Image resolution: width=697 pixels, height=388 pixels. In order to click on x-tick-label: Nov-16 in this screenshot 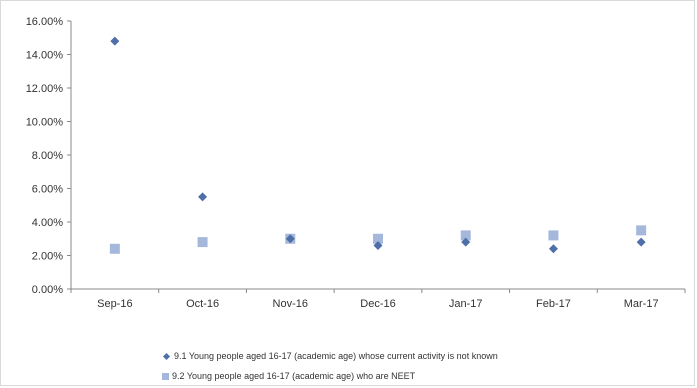, I will do `click(290, 304)`.